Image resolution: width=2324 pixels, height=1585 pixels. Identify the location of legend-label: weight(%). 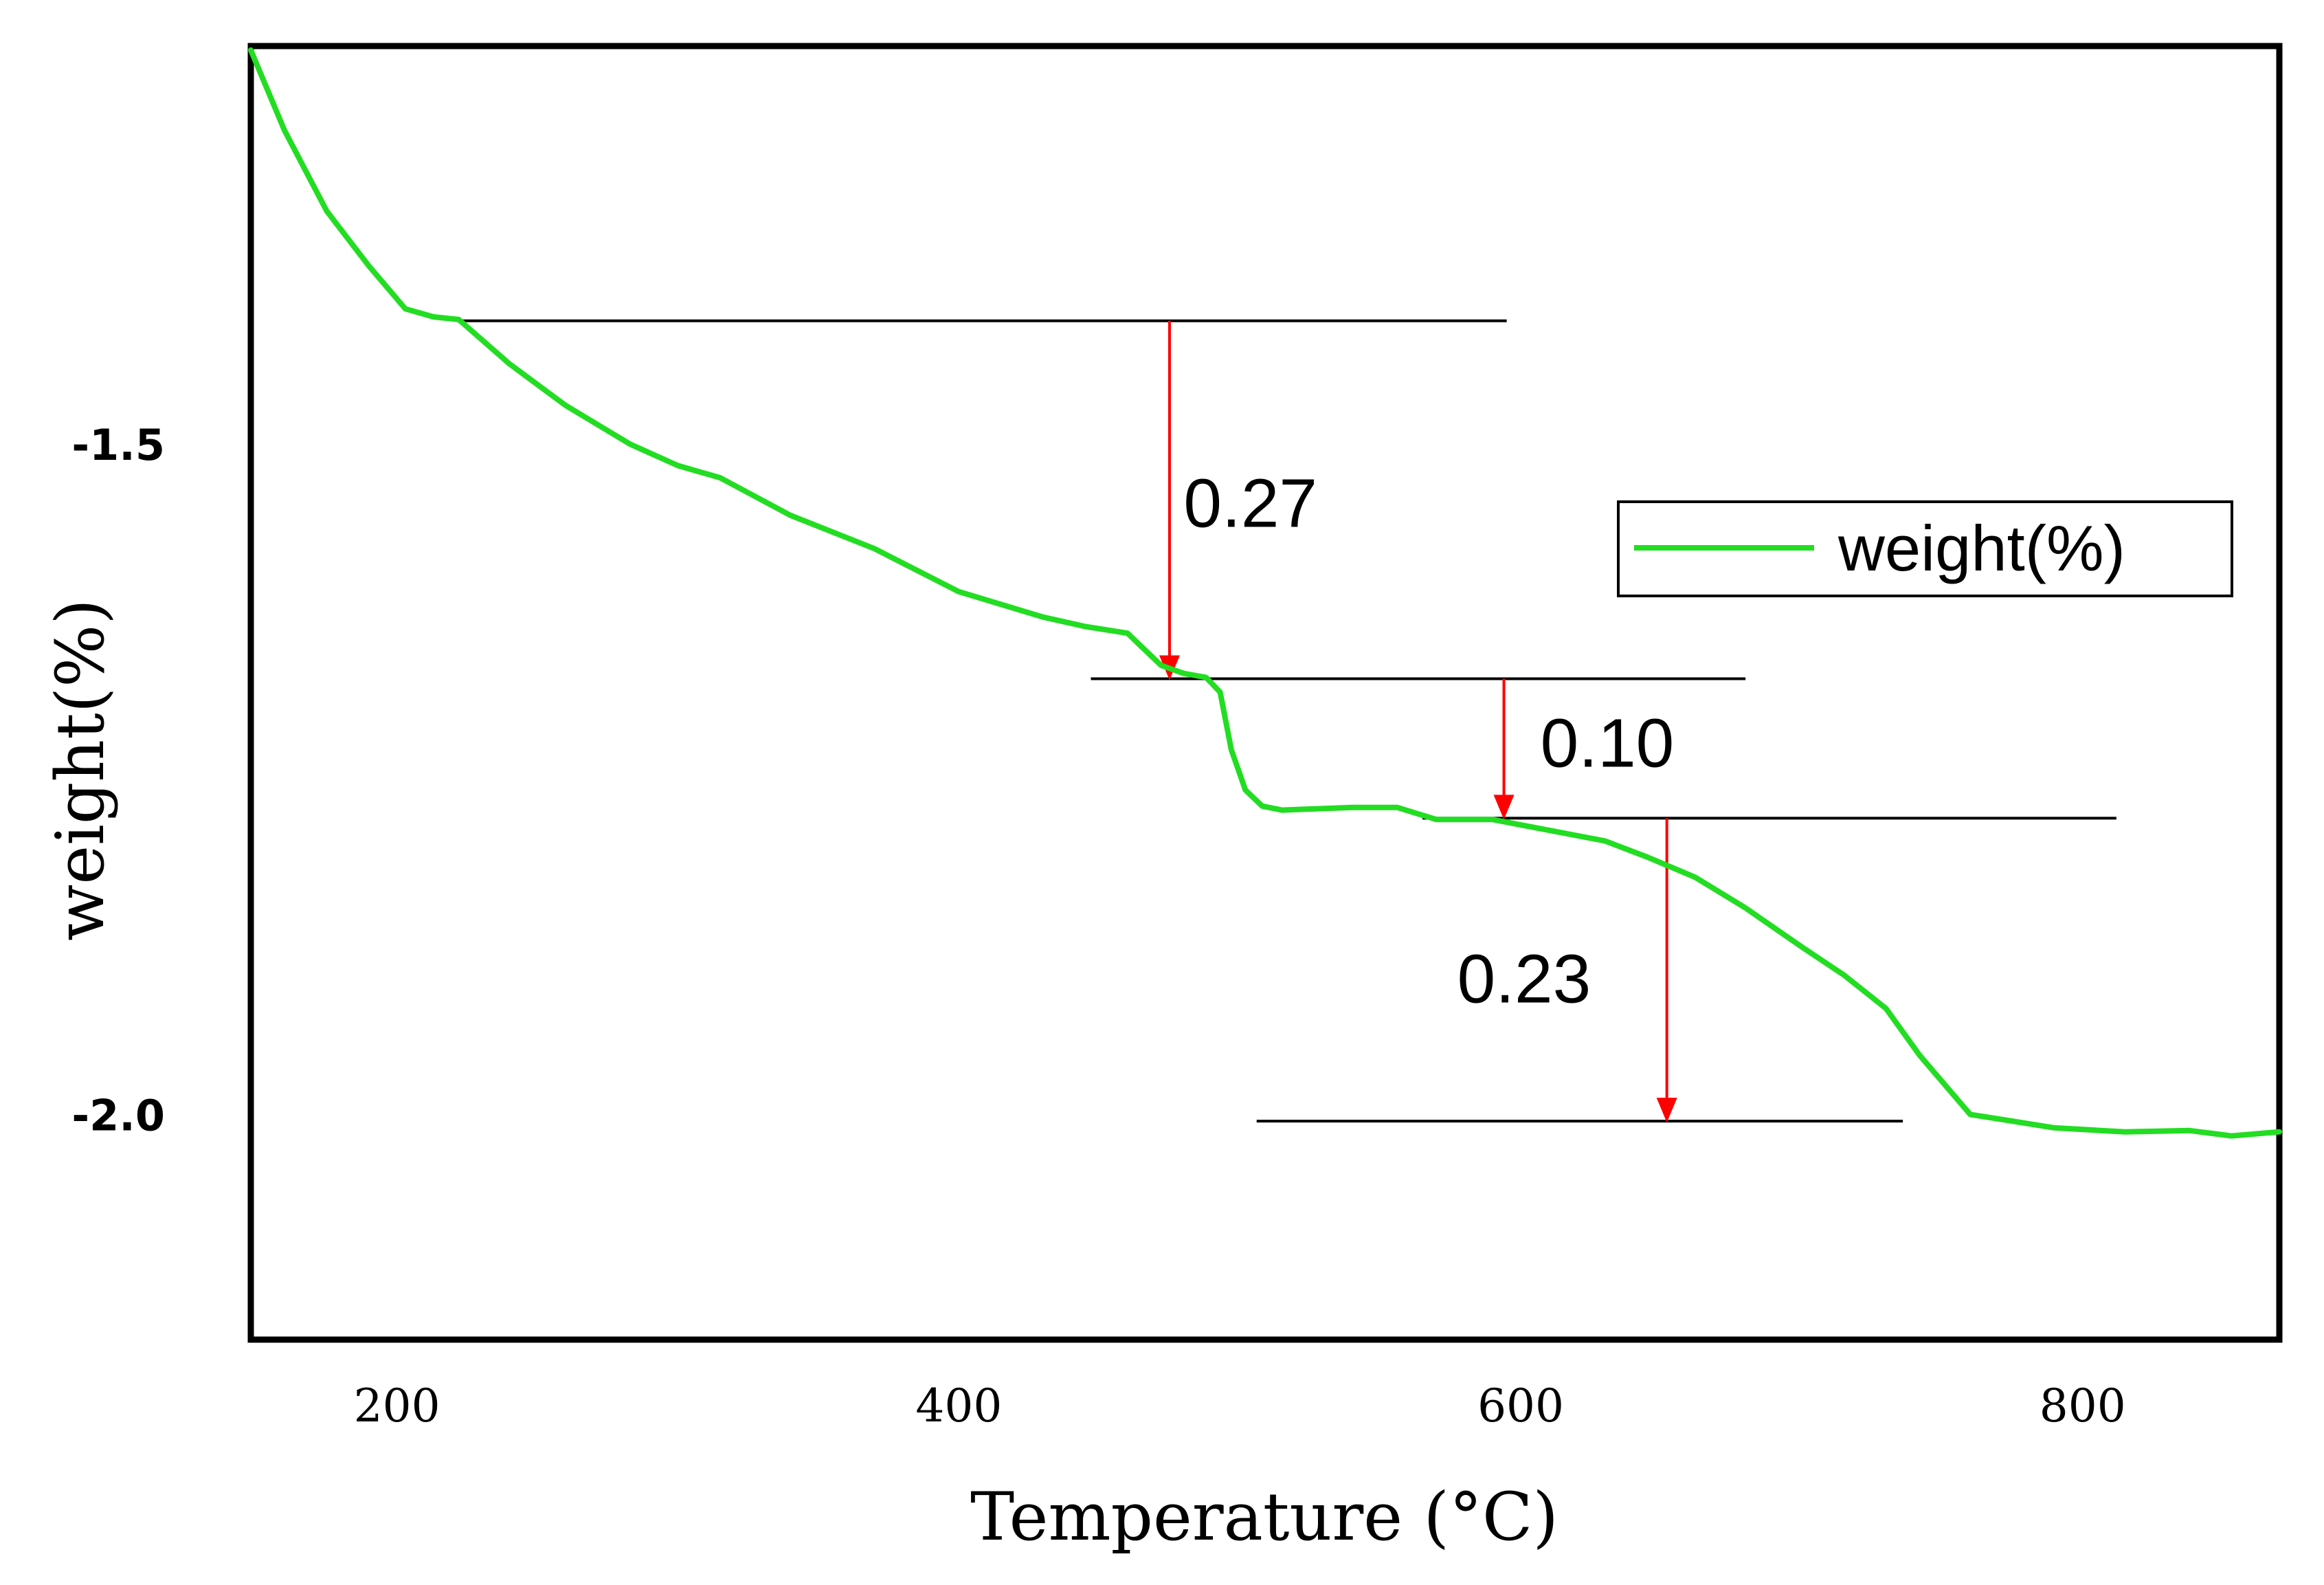
(1981, 548).